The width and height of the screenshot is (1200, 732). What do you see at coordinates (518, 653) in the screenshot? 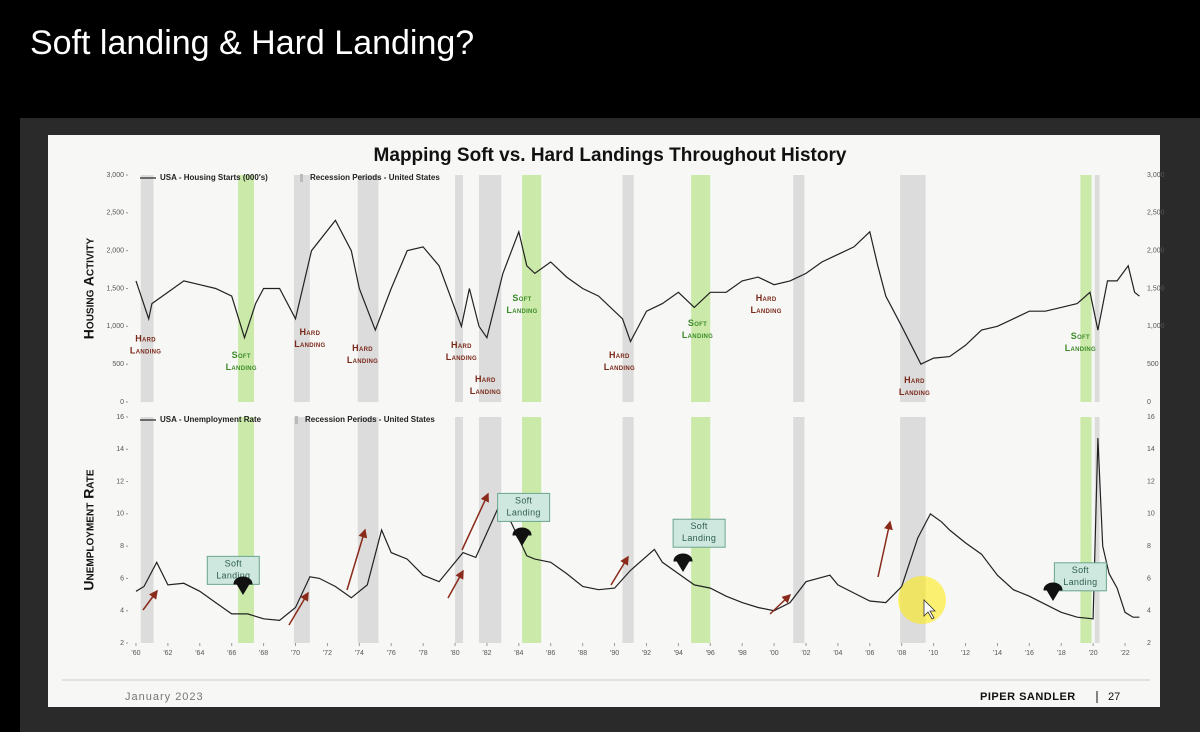
I see `x-tick-label: '84` at bounding box center [518, 653].